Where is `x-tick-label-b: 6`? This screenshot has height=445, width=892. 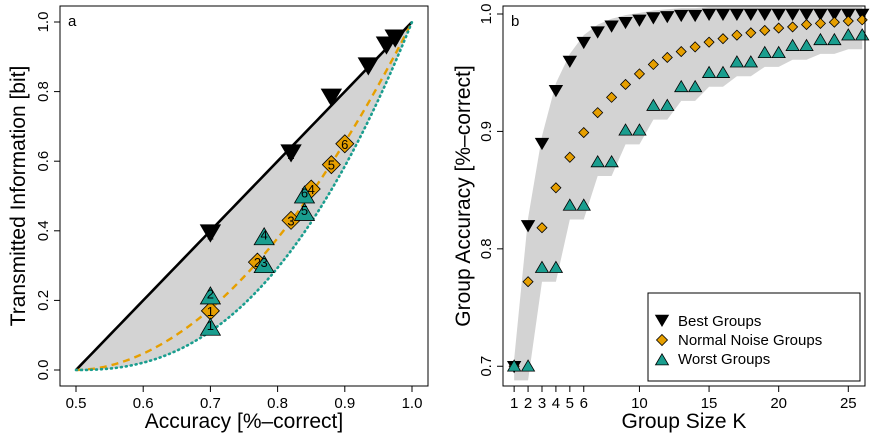
x-tick-label-b: 6 is located at coordinates (584, 403).